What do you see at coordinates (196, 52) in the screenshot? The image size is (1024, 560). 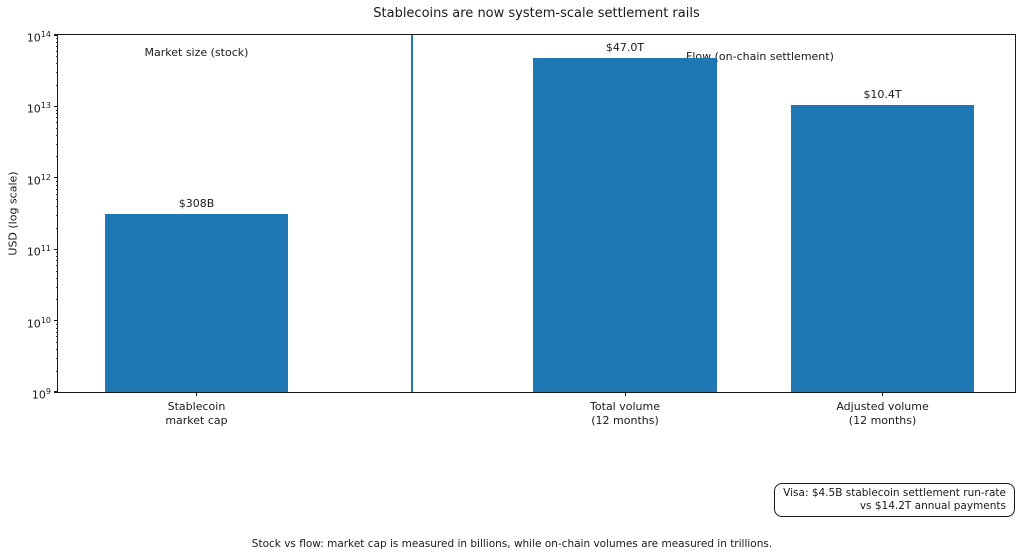 I see `annotation-market-size-stock: Market size (stock)` at bounding box center [196, 52].